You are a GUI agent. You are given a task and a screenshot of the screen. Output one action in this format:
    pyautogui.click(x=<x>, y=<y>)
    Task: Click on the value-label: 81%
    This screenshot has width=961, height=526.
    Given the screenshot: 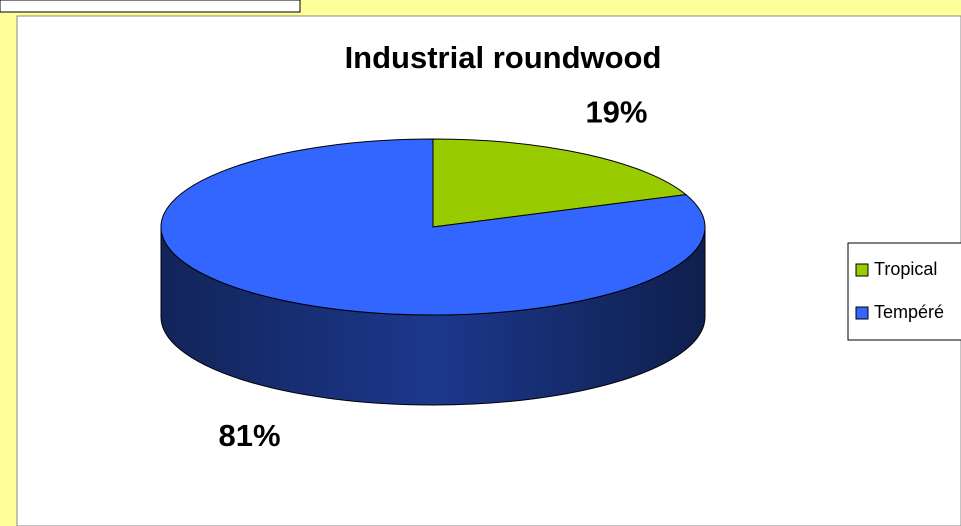 What is the action you would take?
    pyautogui.click(x=250, y=435)
    